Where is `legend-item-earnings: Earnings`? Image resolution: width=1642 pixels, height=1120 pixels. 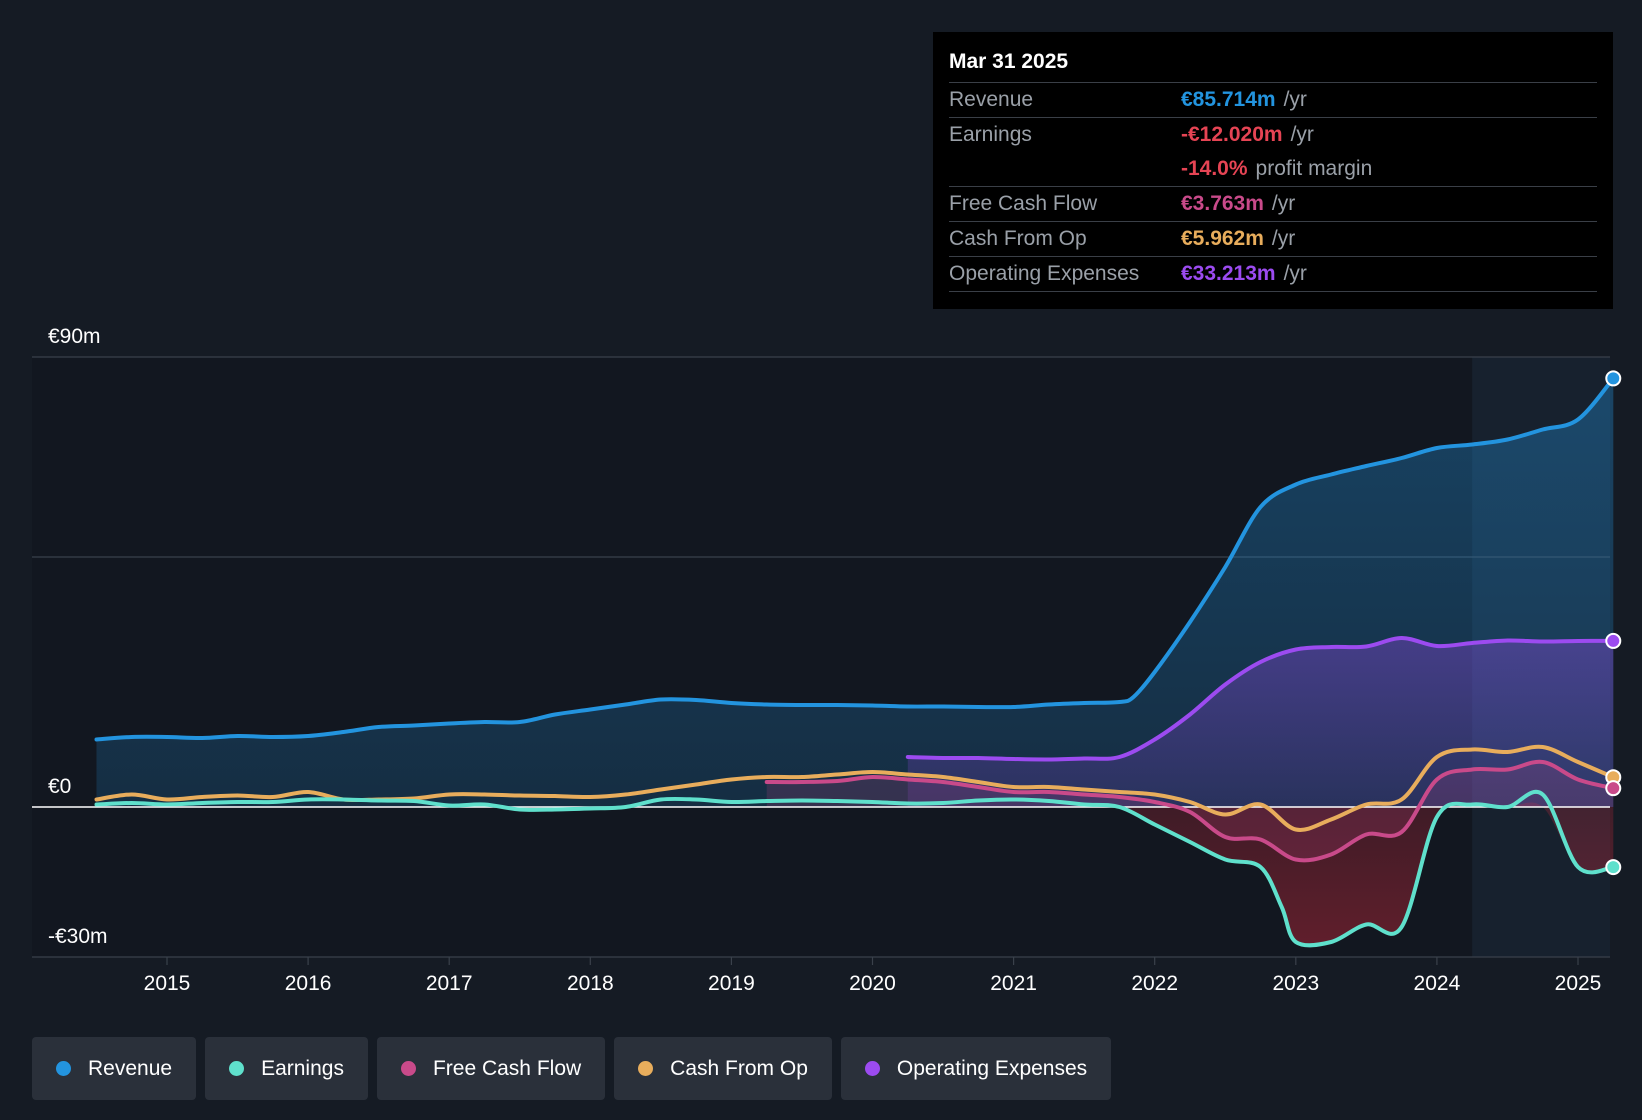
legend-item-earnings: Earnings is located at coordinates (286, 1068).